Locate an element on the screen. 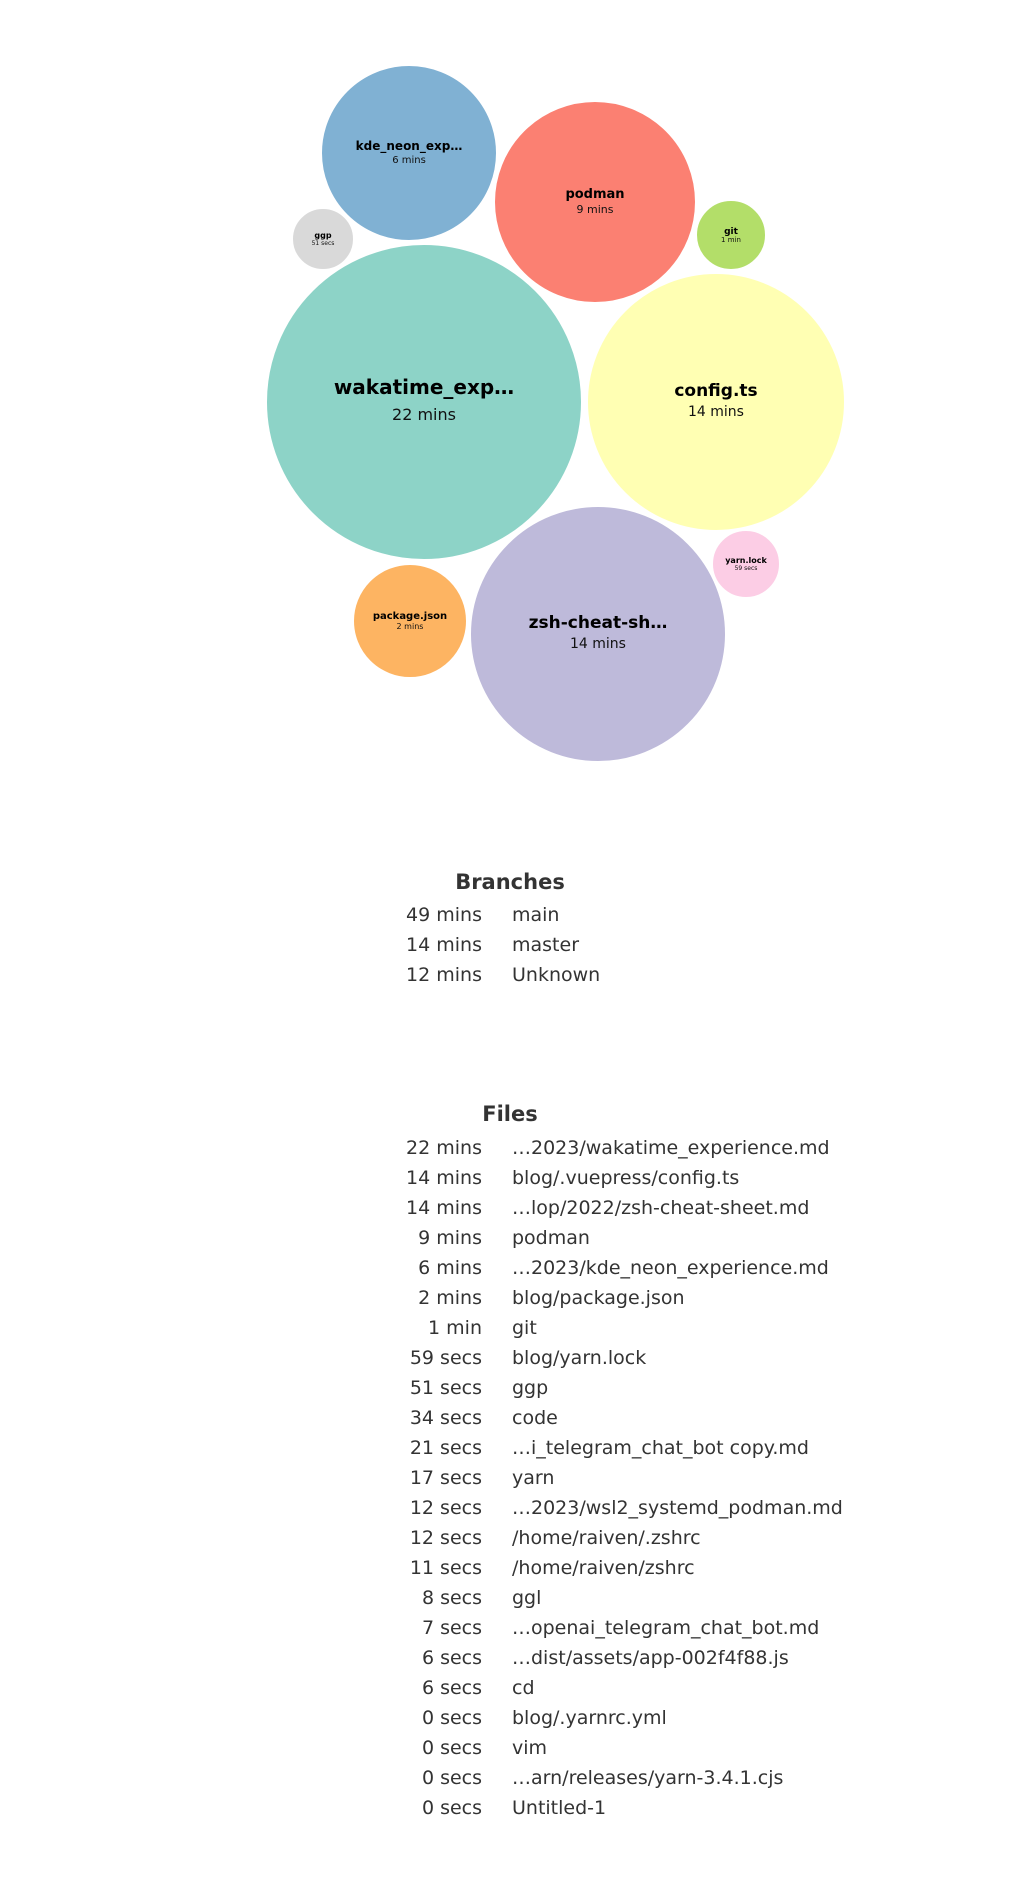 The width and height of the screenshot is (1020, 1900). row-name: …lop/2022/zsh-cheat-sheet.md is located at coordinates (661, 1208).